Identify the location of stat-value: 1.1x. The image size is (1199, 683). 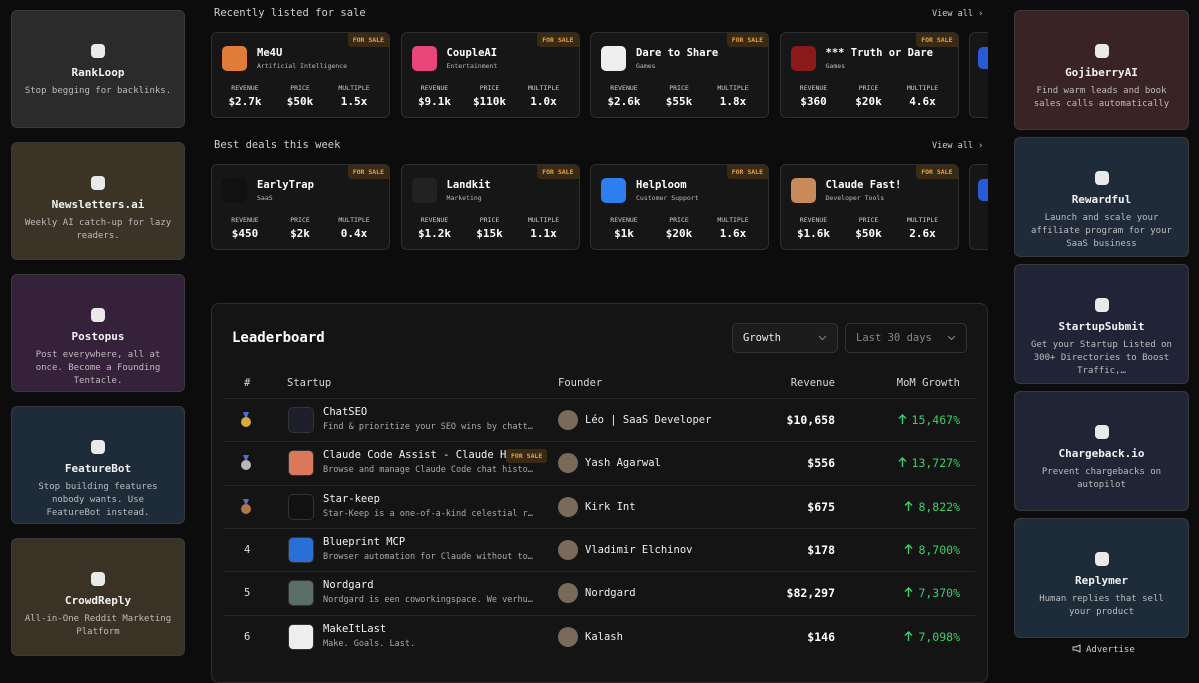
(543, 233).